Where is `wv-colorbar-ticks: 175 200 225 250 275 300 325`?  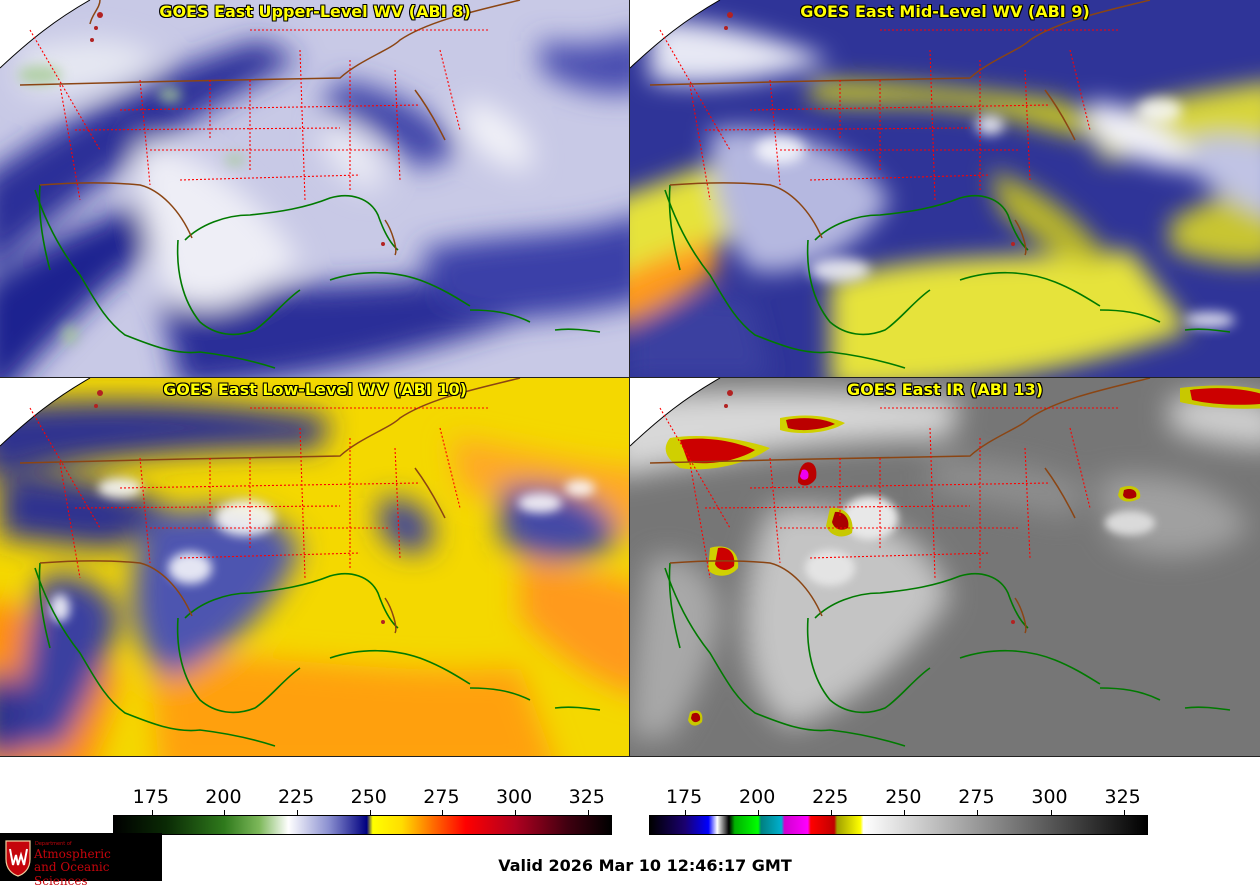 wv-colorbar-ticks: 175 200 225 250 275 300 325 is located at coordinates (362, 800).